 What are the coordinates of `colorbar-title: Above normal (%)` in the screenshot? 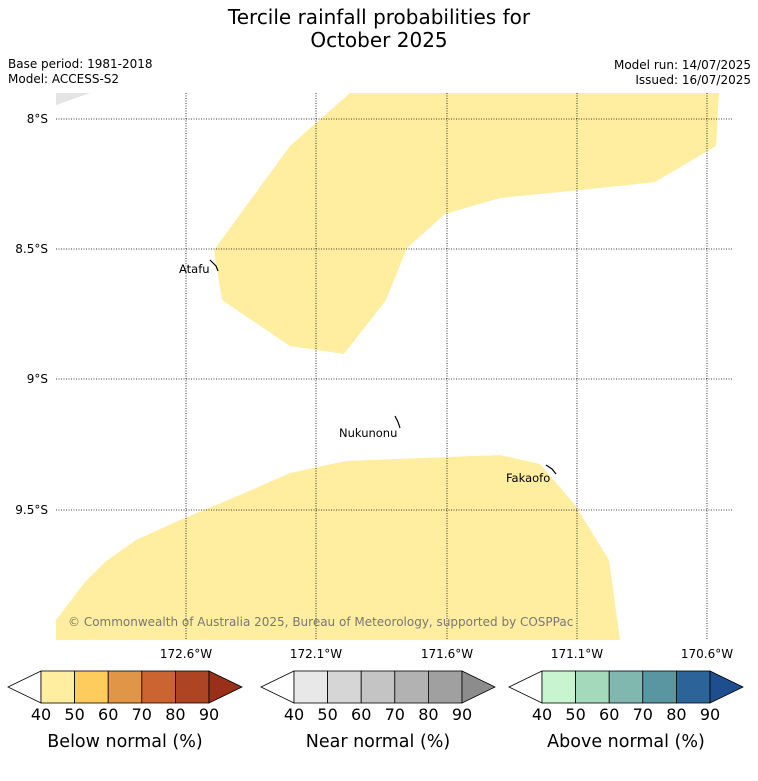 It's located at (626, 742).